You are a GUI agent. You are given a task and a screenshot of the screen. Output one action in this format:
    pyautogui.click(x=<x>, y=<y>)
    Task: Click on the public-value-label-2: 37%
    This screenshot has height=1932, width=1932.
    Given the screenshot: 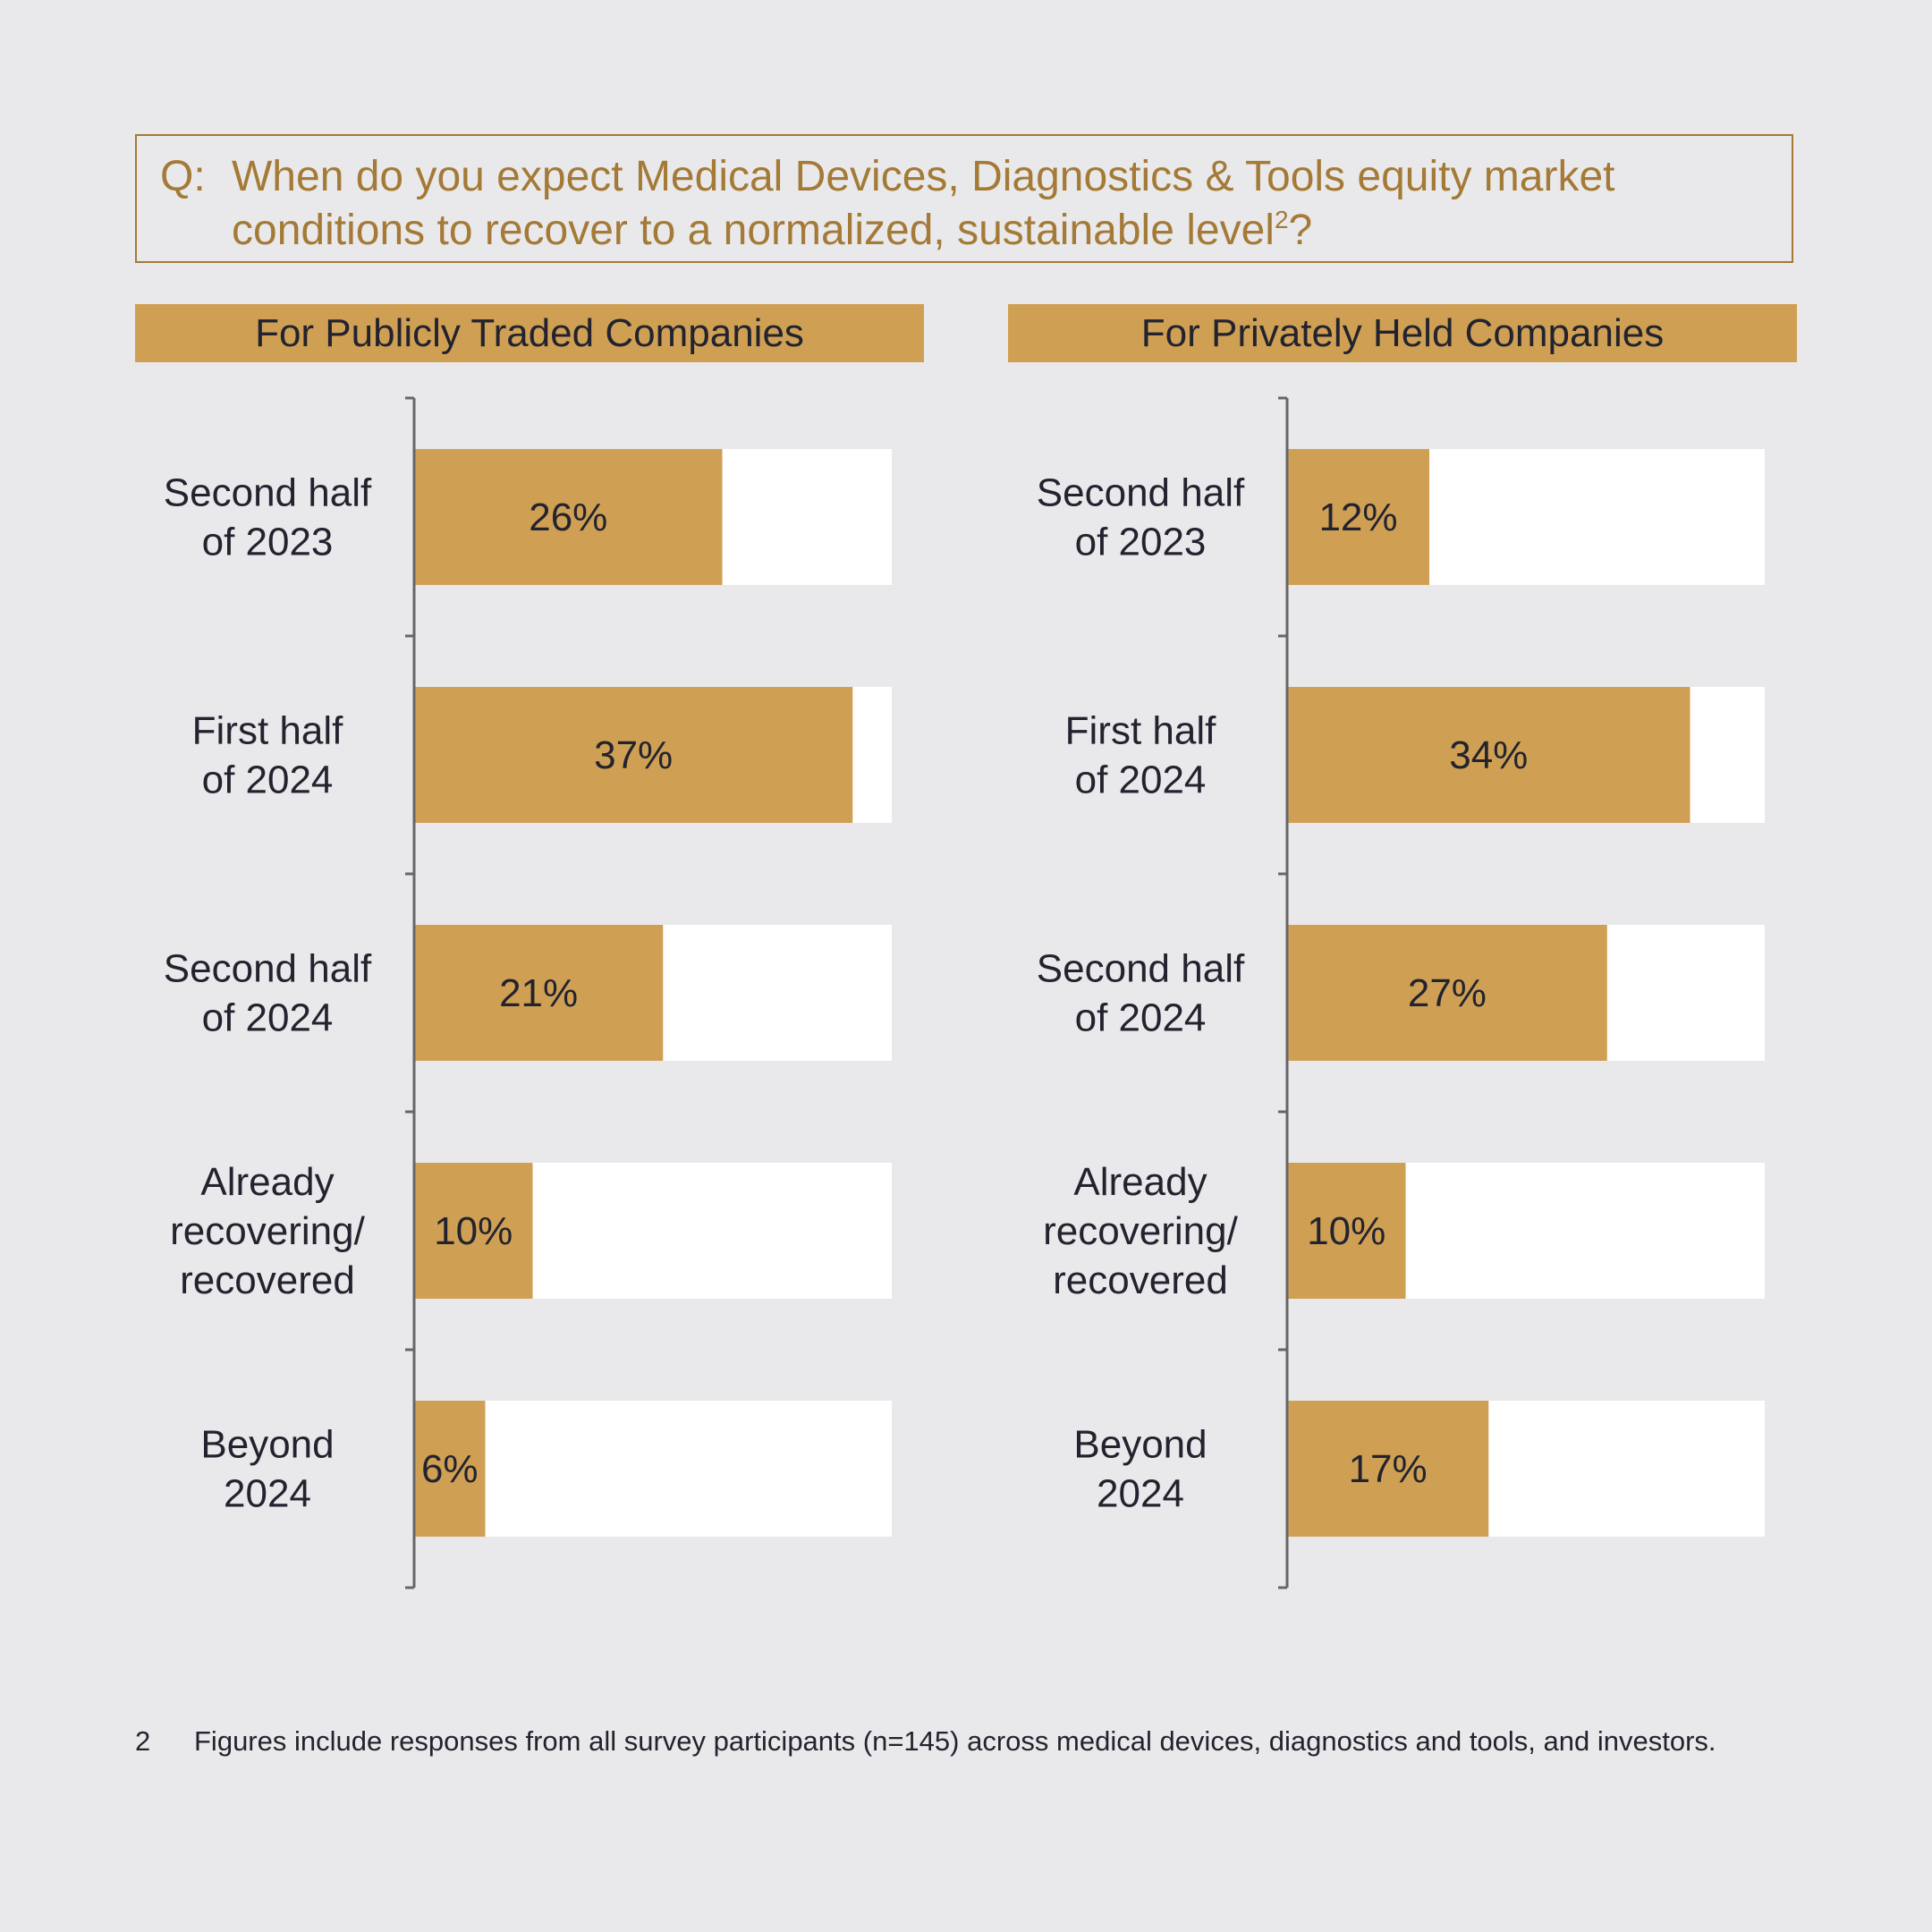 What is the action you would take?
    pyautogui.click(x=633, y=755)
    